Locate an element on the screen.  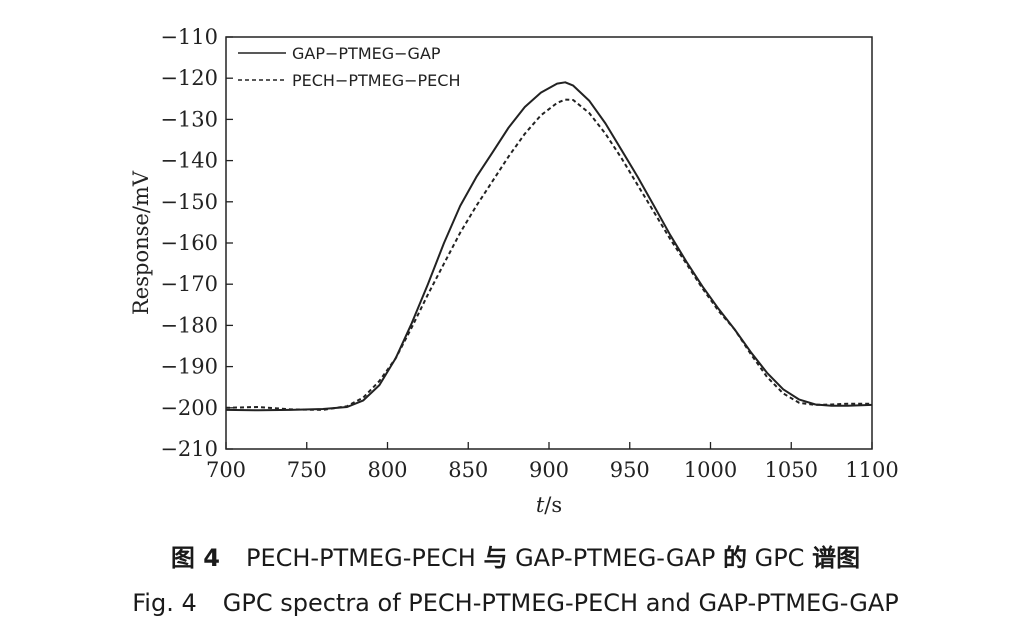
legend-label-2: PECH−PTMEG−PECH is located at coordinates (376, 80).